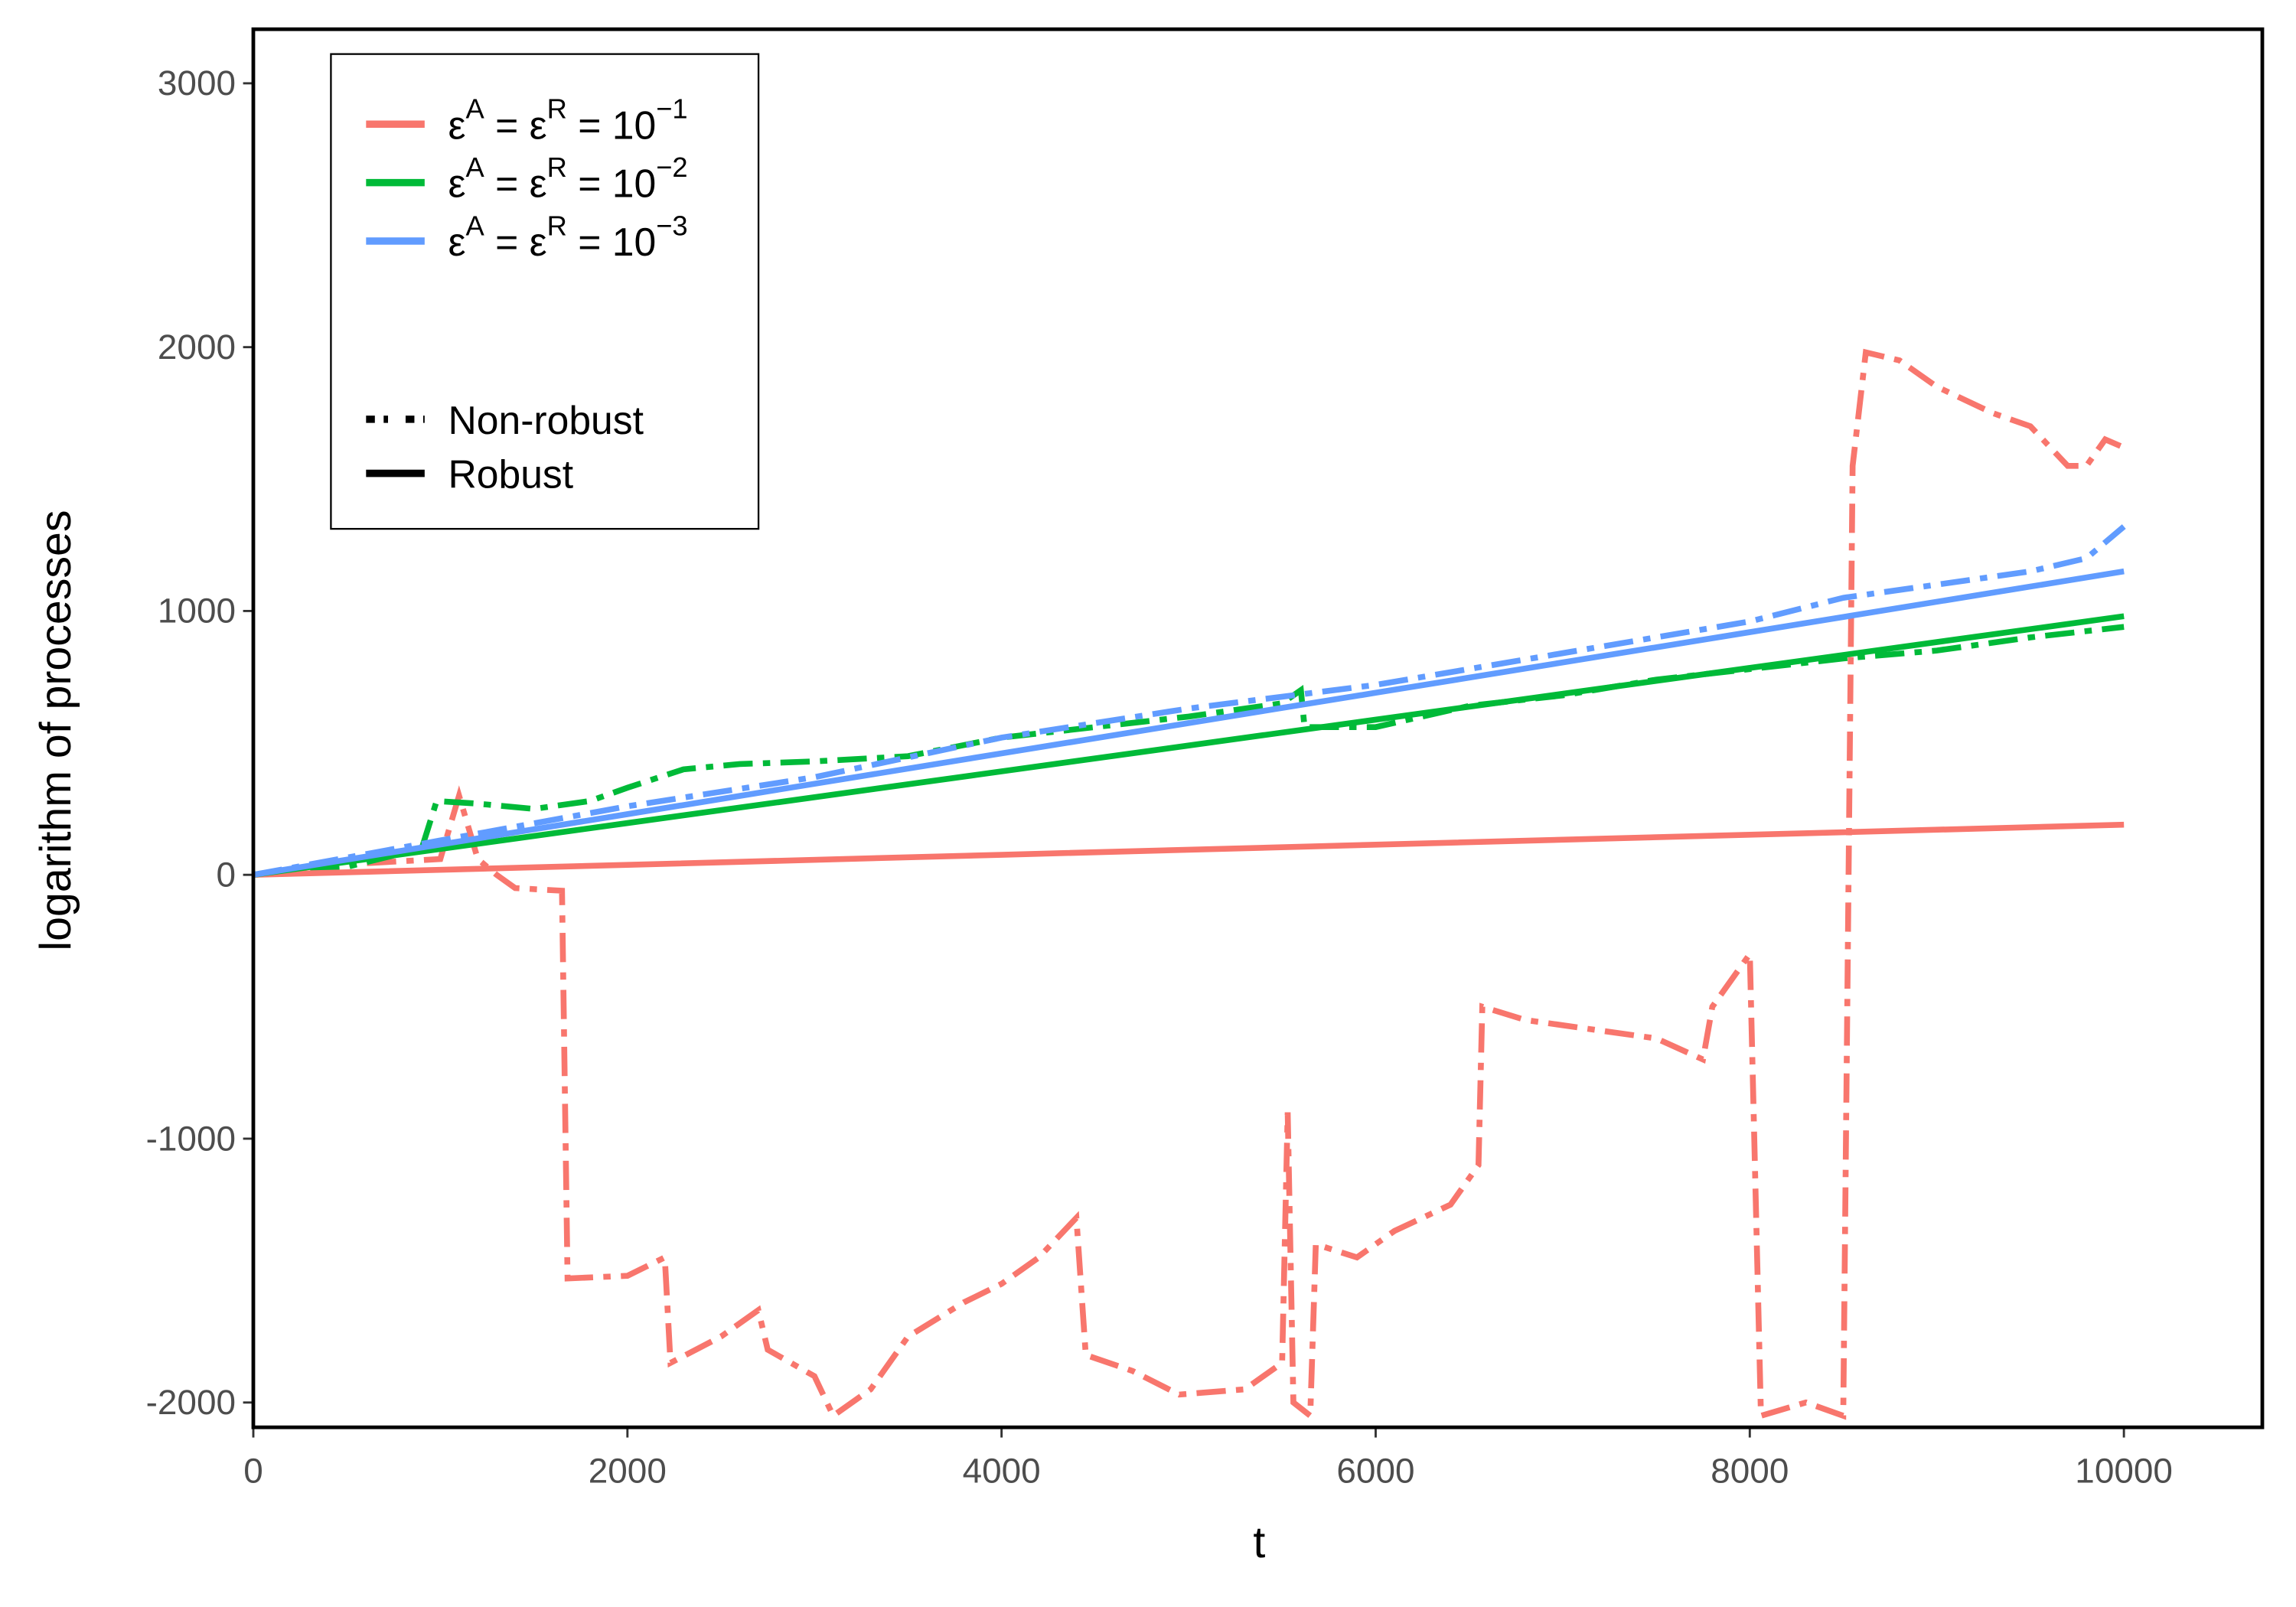  Describe the element at coordinates (226, 875) in the screenshot. I see `y-tick-label: 0` at that location.